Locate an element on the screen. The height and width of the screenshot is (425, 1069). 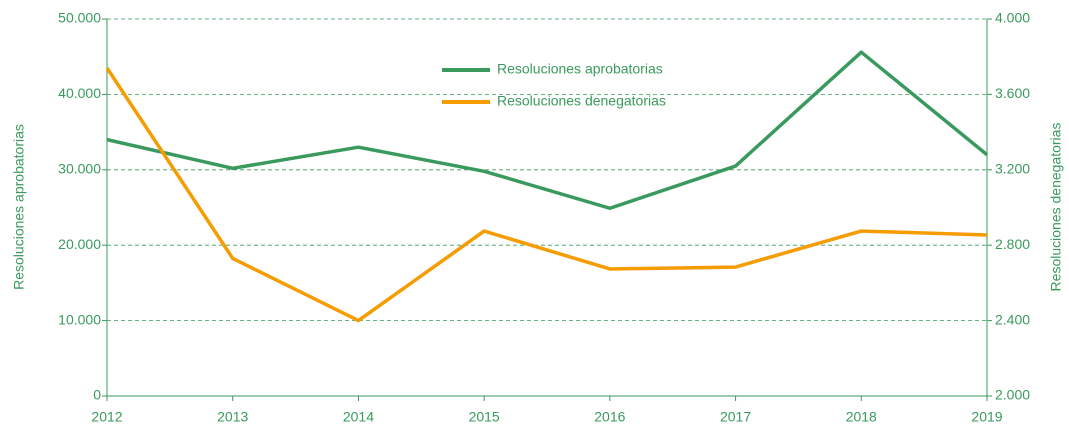
y2-axis-label: Resoluciones denegatorias is located at coordinates (1056, 207).